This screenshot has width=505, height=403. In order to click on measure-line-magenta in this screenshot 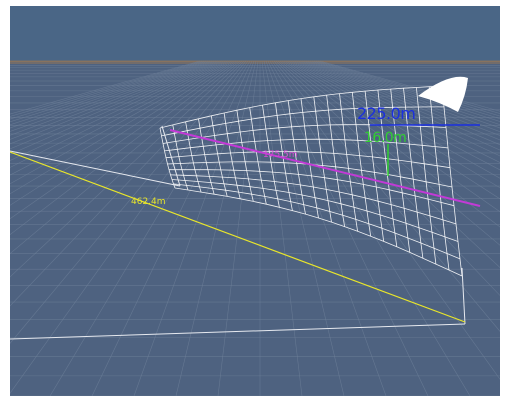, I will do `click(325, 168)`.